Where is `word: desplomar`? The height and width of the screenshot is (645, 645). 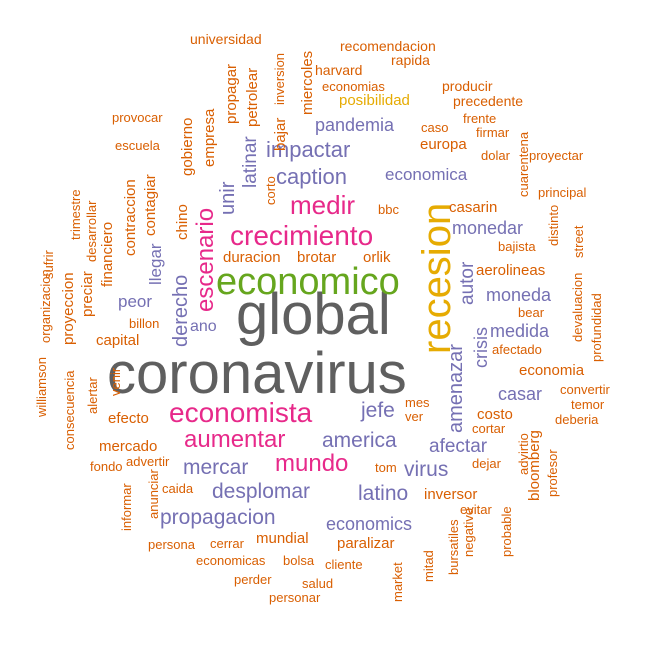
word: desplomar is located at coordinates (261, 491).